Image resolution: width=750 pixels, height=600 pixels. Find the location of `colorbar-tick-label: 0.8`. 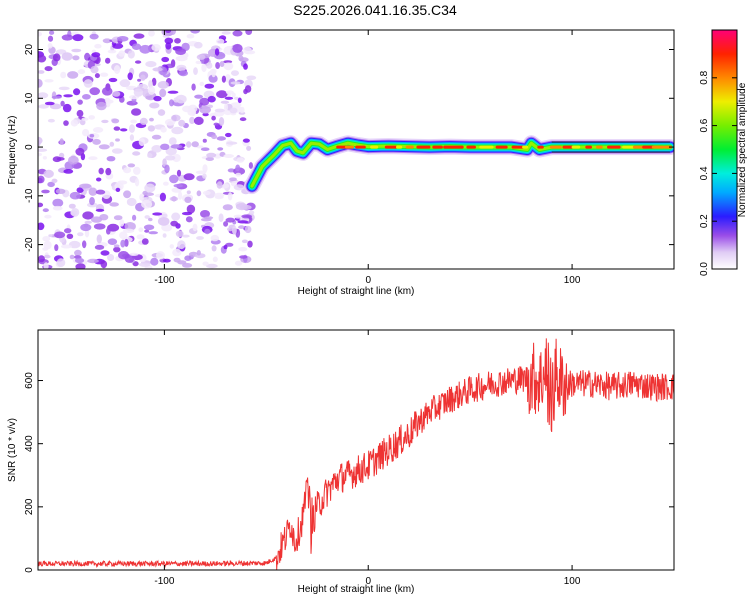

colorbar-tick-label: 0.8 is located at coordinates (704, 77).